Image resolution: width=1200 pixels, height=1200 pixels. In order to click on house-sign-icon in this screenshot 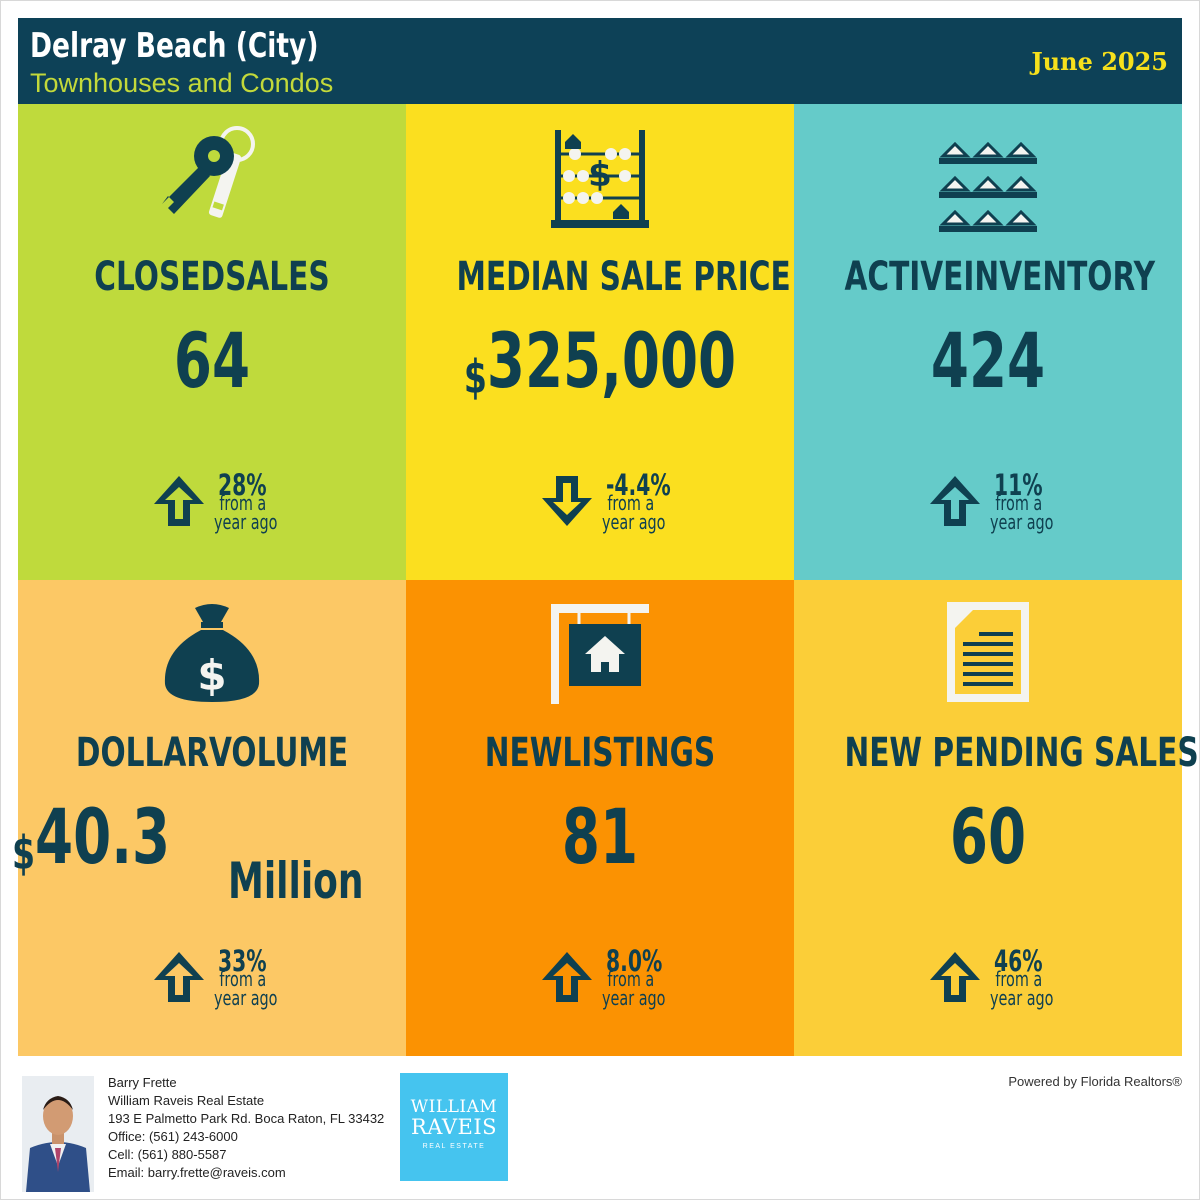, I will do `click(600, 656)`.